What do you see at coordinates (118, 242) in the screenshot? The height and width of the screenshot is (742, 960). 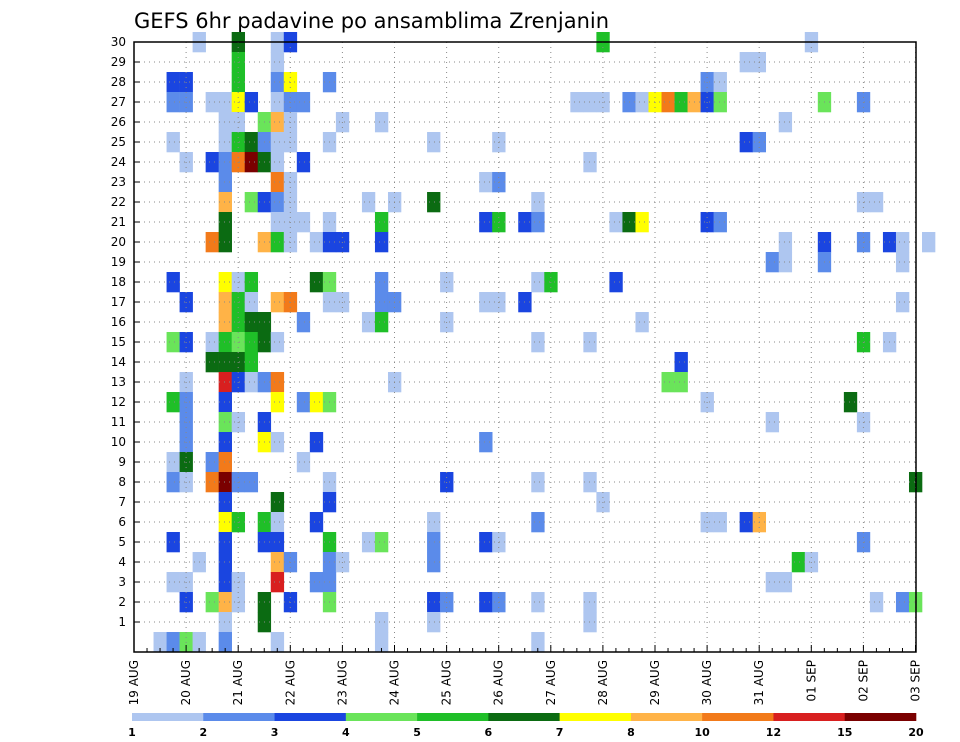 I see `y-tick-label: 20` at bounding box center [118, 242].